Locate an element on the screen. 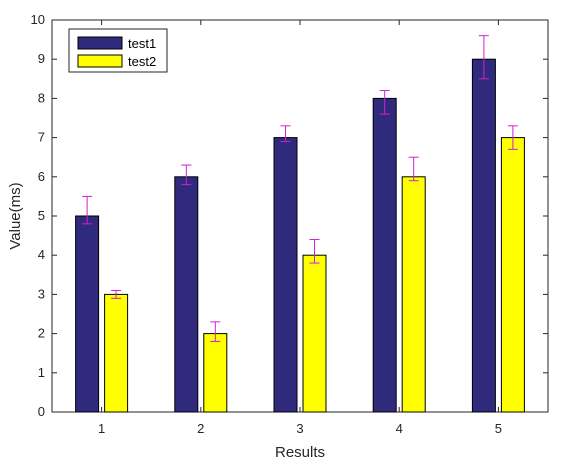  y-tick-label: 3 is located at coordinates (41, 293).